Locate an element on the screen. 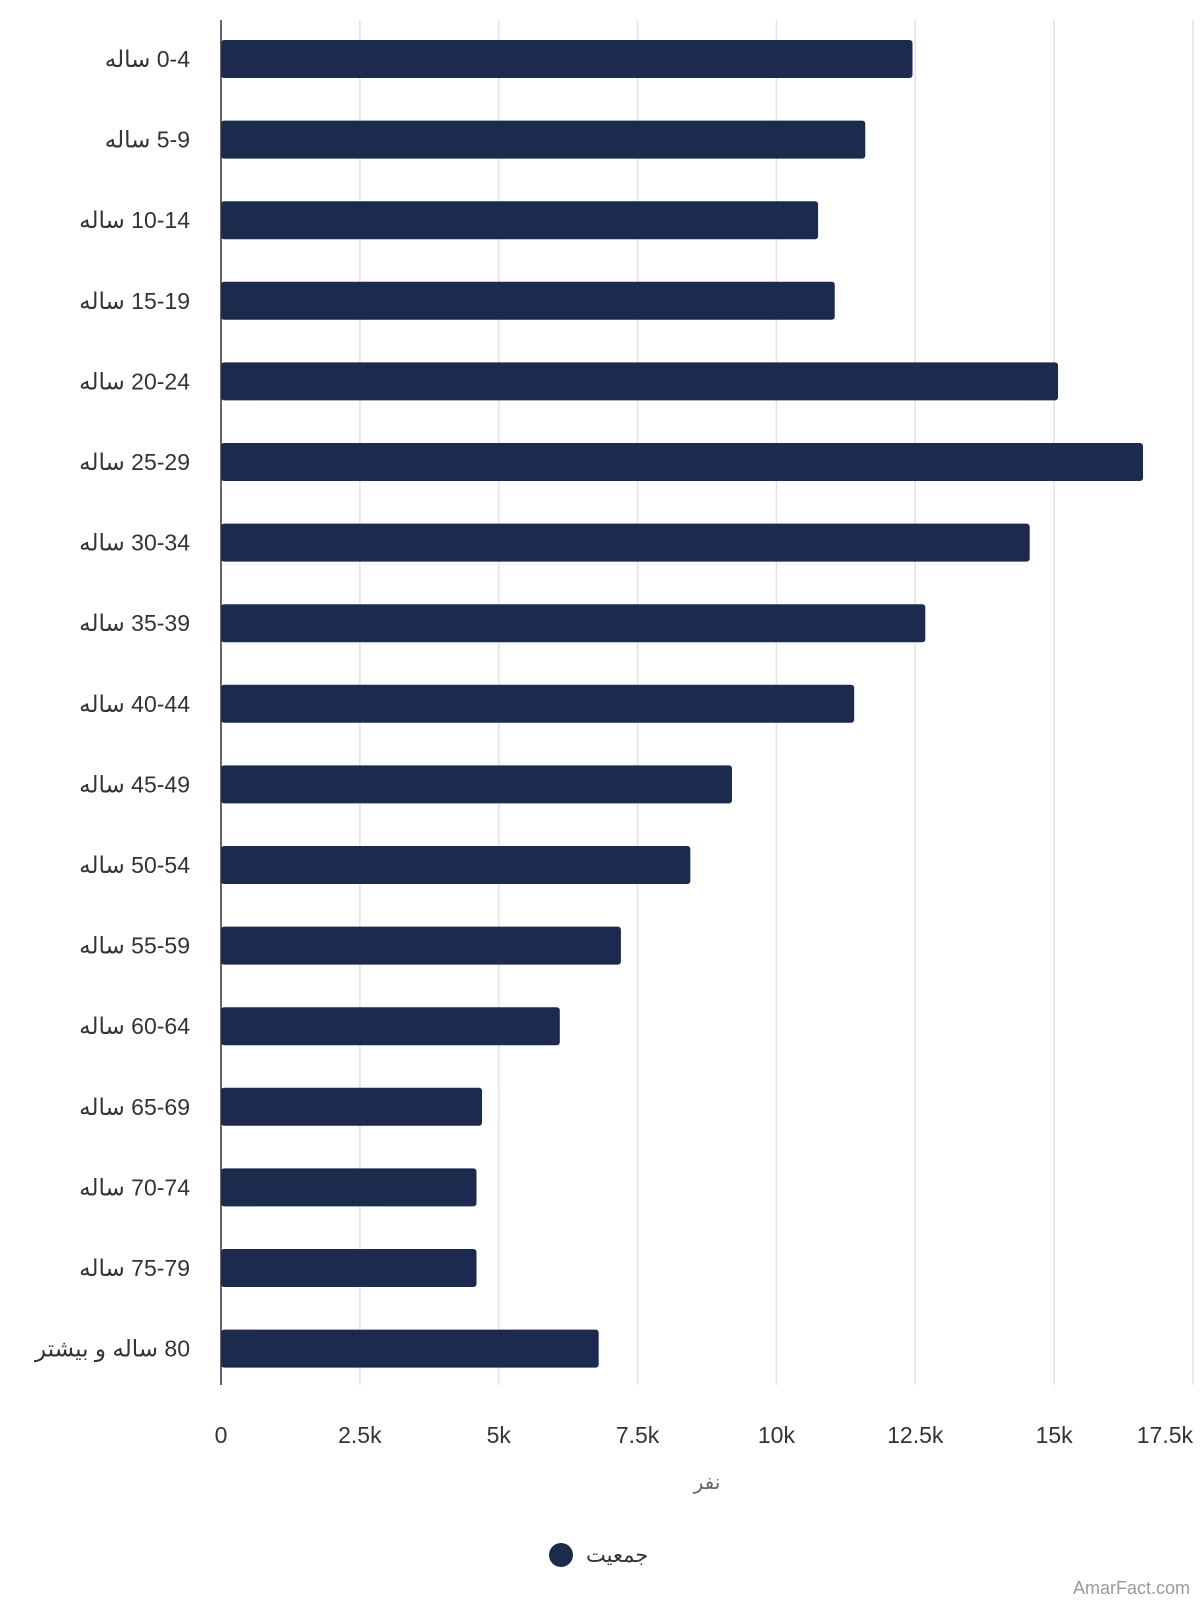 The width and height of the screenshot is (1200, 1605). category-label: 70-74 ساله is located at coordinates (134, 1187).